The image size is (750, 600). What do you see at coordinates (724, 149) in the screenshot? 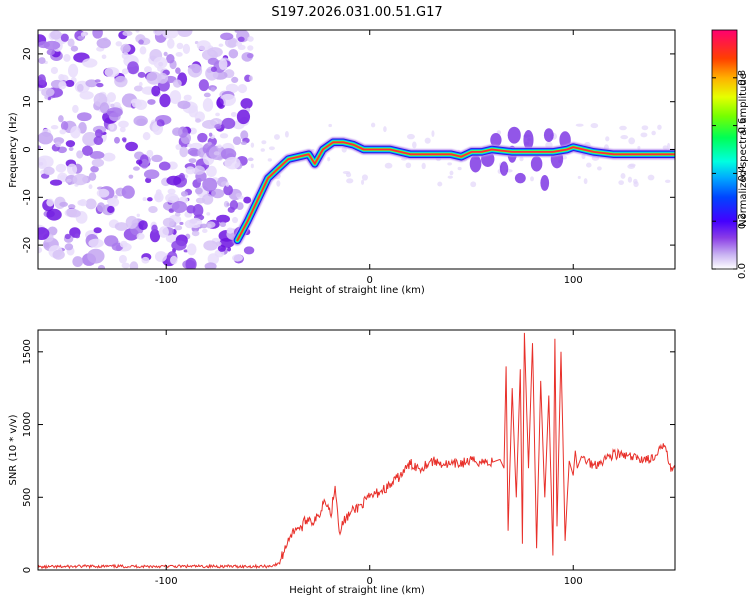
I see `colorbar-gradient` at bounding box center [724, 149].